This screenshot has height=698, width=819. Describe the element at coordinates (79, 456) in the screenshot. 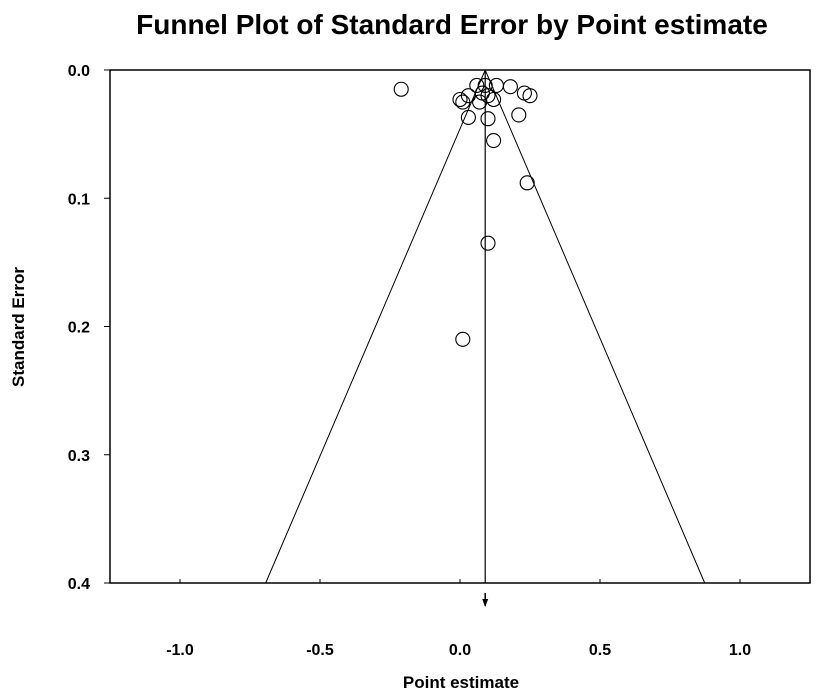

I see `y-tick-label: 0.3` at that location.